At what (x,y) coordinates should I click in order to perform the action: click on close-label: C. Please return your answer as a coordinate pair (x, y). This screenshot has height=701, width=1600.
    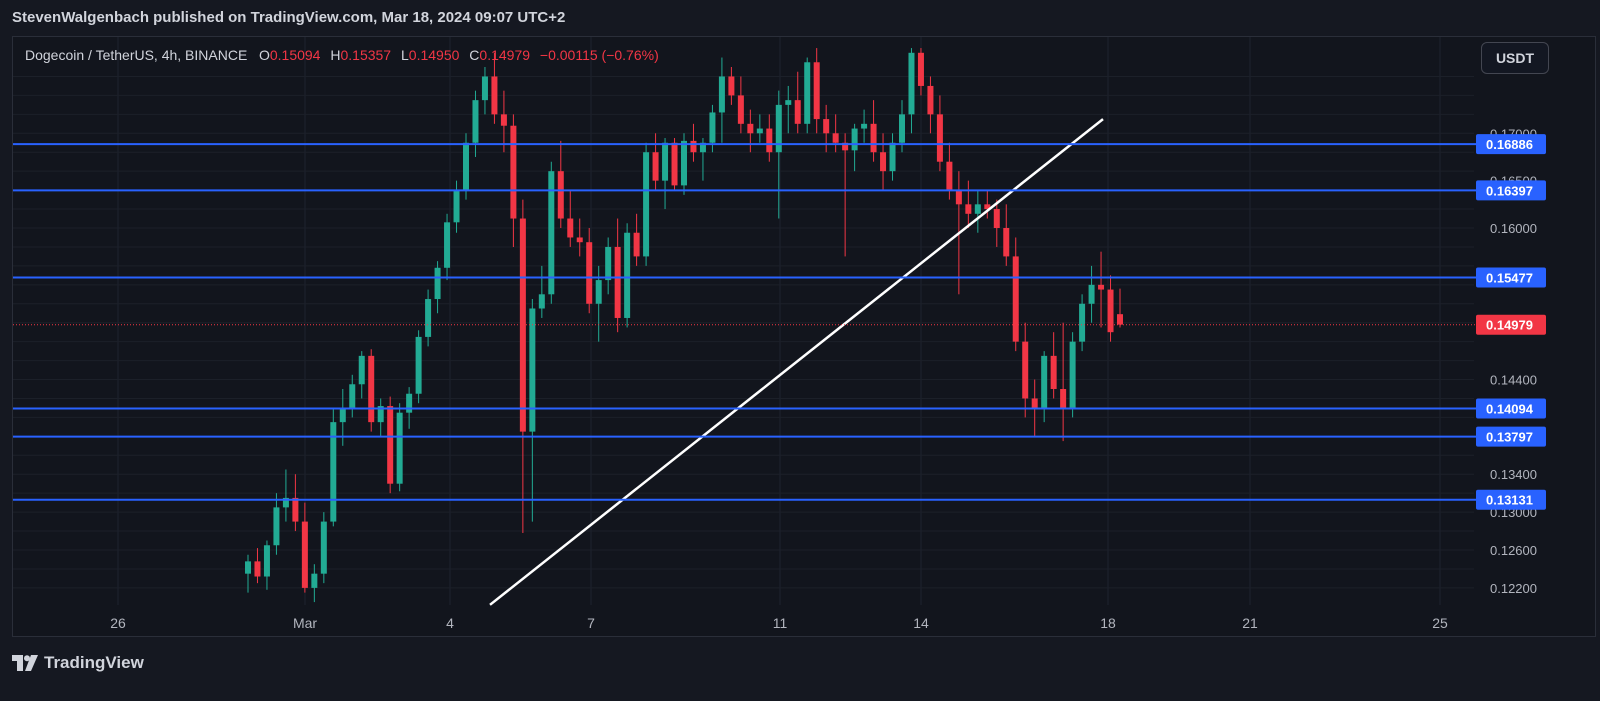
    Looking at the image, I should click on (474, 55).